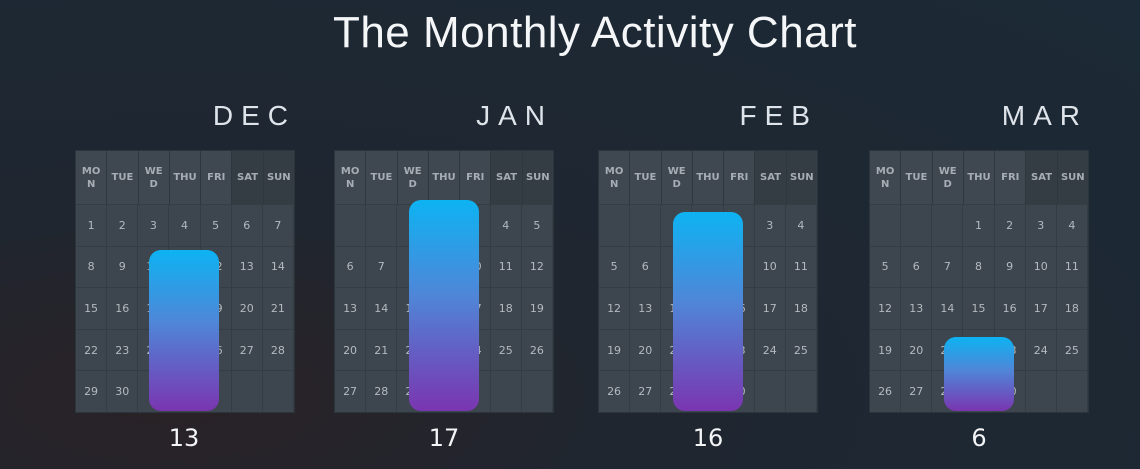  I want to click on calendar-day: 17, so click(770, 308).